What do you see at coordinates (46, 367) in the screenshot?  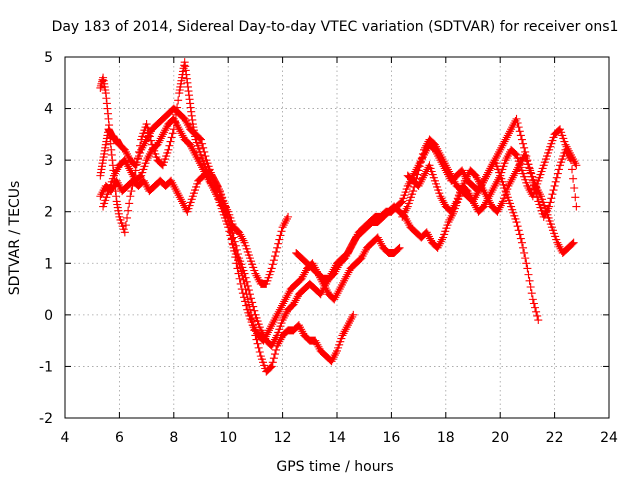 I see `y-tick-label: -1` at bounding box center [46, 367].